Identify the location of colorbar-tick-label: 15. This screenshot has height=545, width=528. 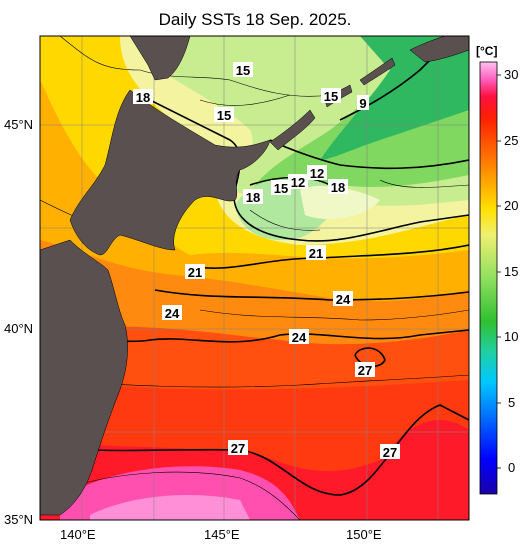
(511, 271).